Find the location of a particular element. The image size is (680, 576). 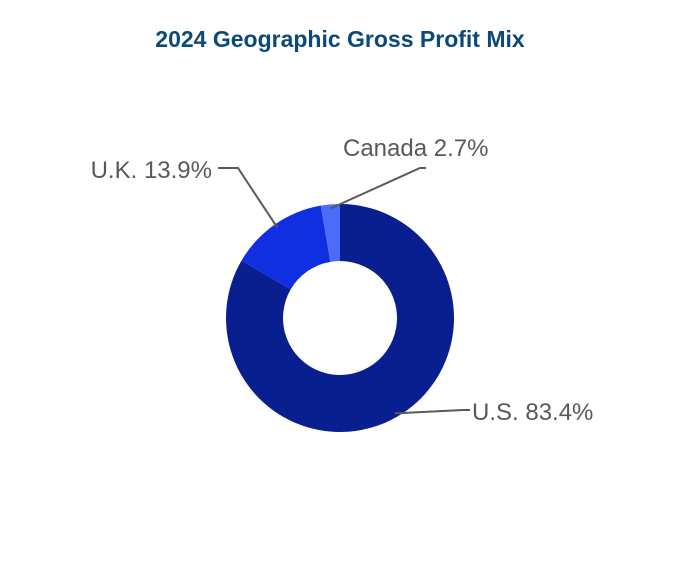

slice-u-s is located at coordinates (340, 318).